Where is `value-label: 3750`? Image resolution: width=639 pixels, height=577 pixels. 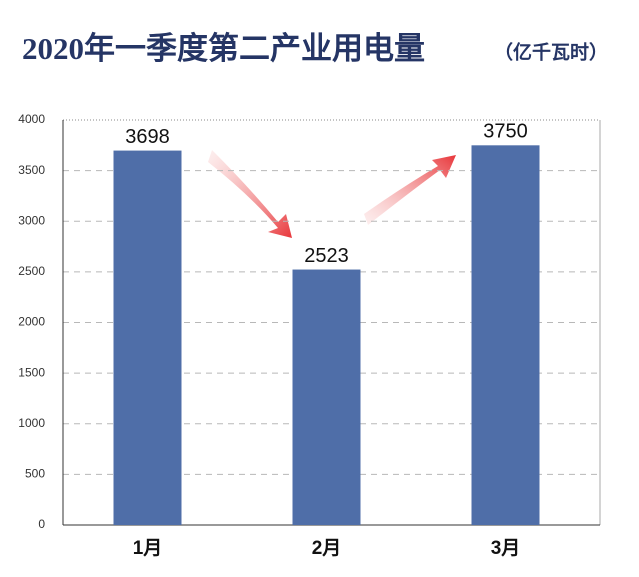 value-label: 3750 is located at coordinates (505, 132).